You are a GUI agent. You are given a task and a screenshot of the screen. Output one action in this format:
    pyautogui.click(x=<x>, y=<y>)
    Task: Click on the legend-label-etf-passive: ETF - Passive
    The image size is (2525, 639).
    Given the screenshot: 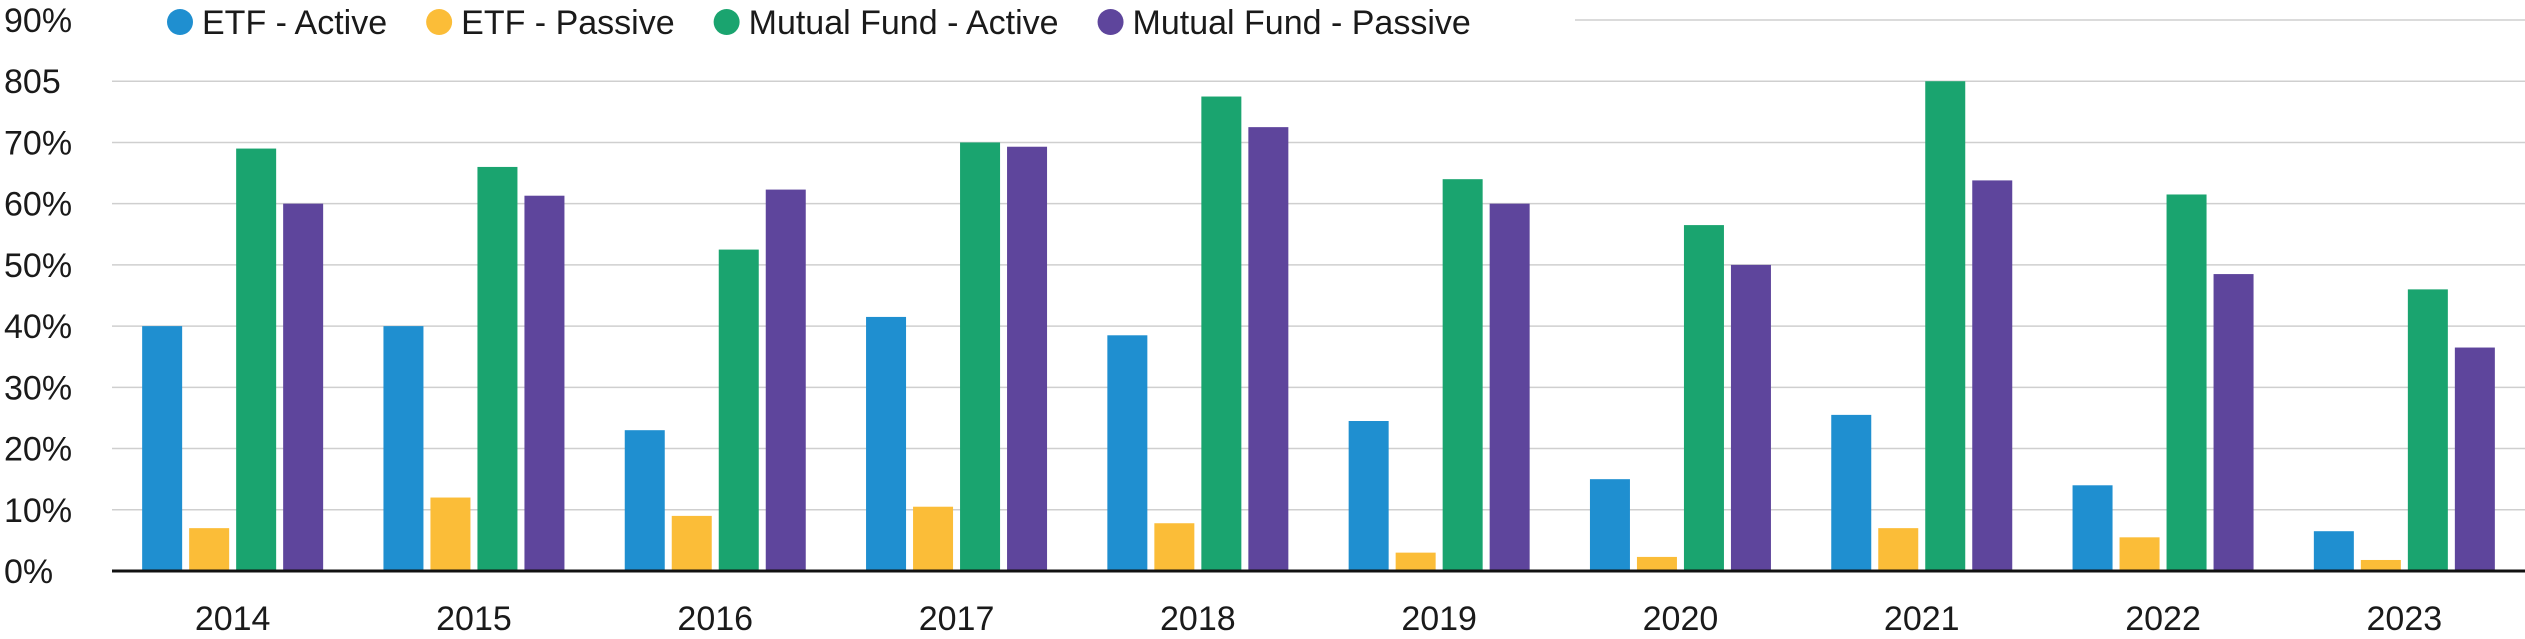 What is the action you would take?
    pyautogui.click(x=567, y=23)
    